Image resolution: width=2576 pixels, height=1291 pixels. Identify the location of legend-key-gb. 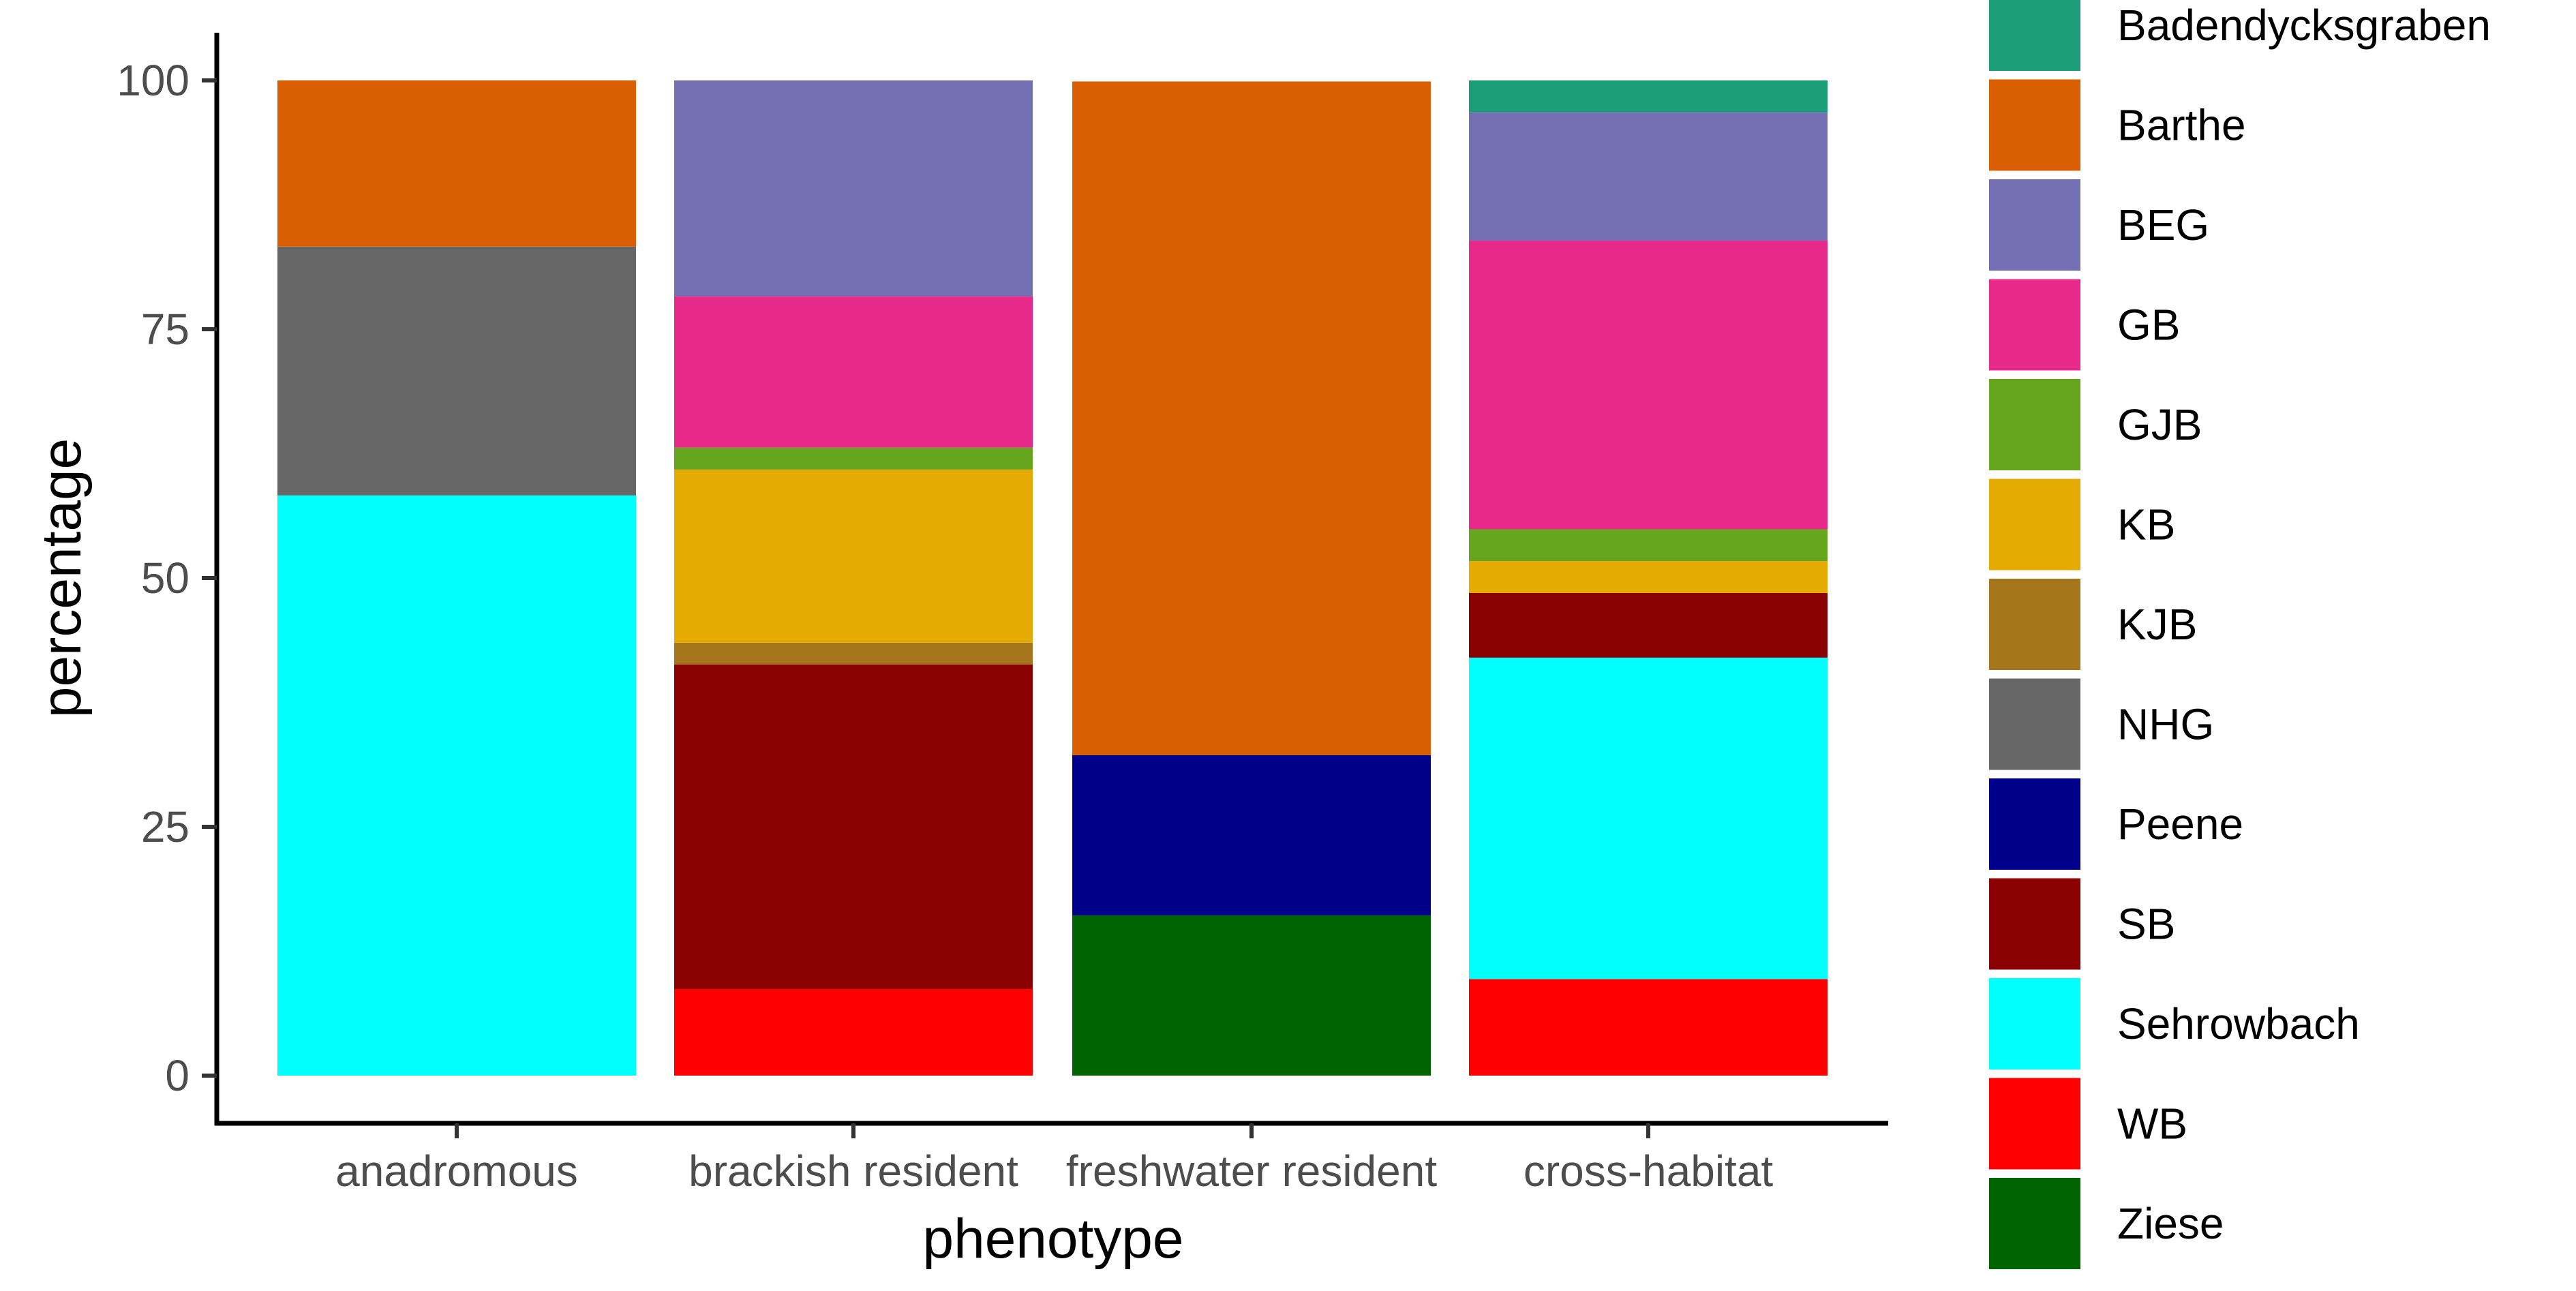
(2034, 325).